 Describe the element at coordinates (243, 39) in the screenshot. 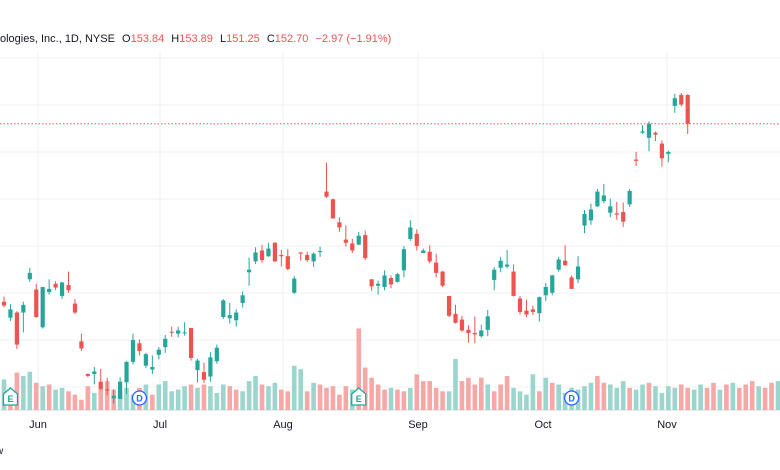

I see `low-value: 151.25` at that location.